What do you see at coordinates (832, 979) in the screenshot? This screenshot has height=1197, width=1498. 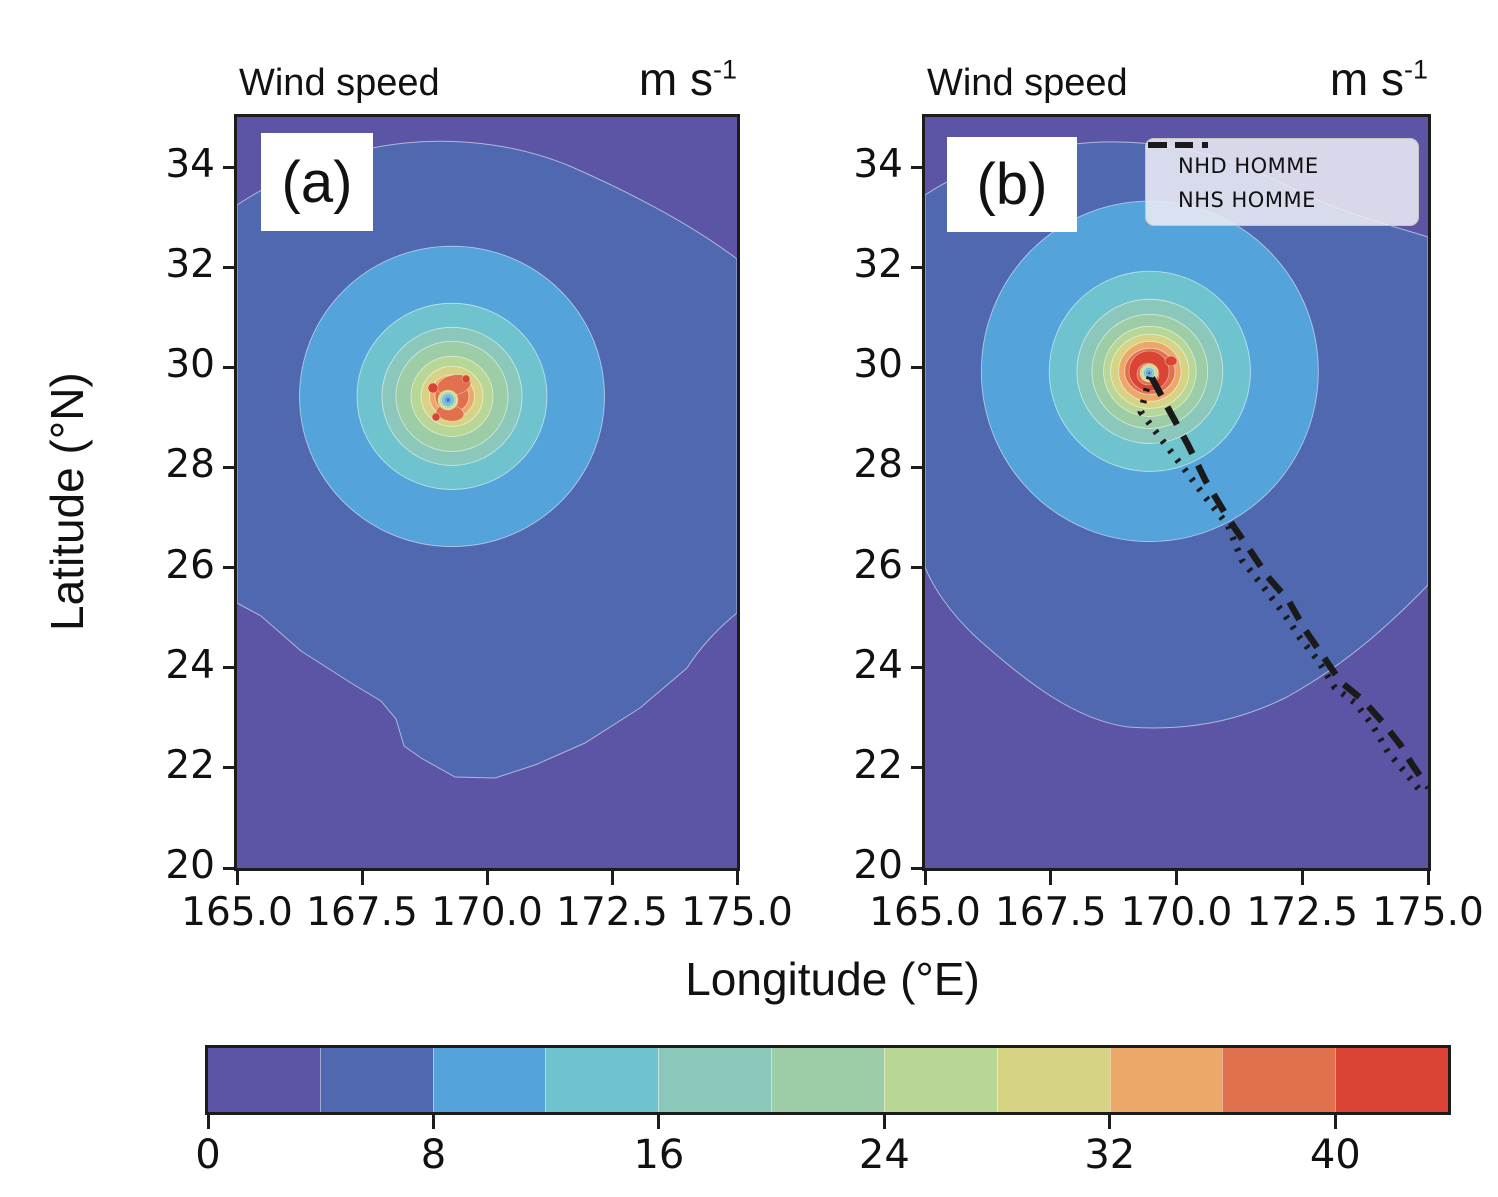 I see `x-axis-label: Longitude (°E)` at bounding box center [832, 979].